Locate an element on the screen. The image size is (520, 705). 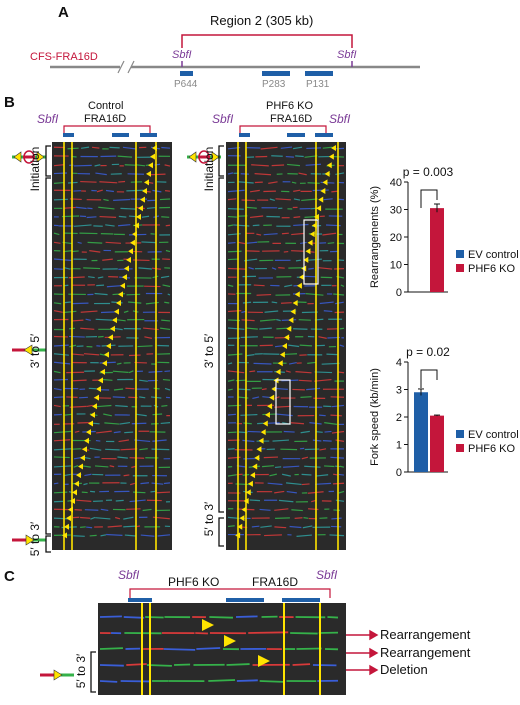
sbf-right-a: SbfI is located at coordinates (347, 55).